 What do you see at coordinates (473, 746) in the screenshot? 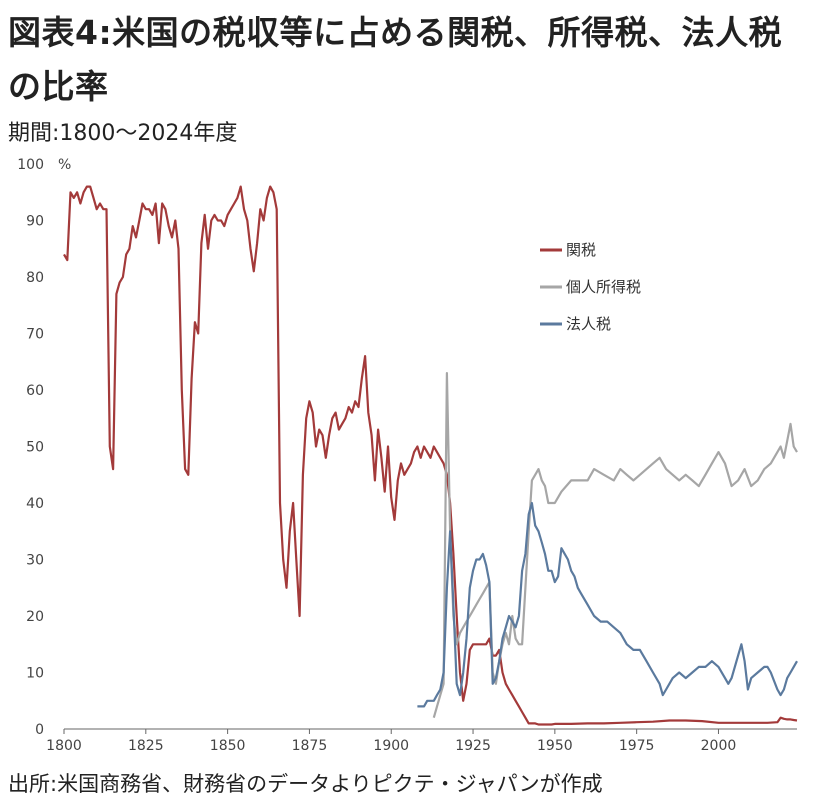
I see `x-tick-label: 1925` at bounding box center [473, 746].